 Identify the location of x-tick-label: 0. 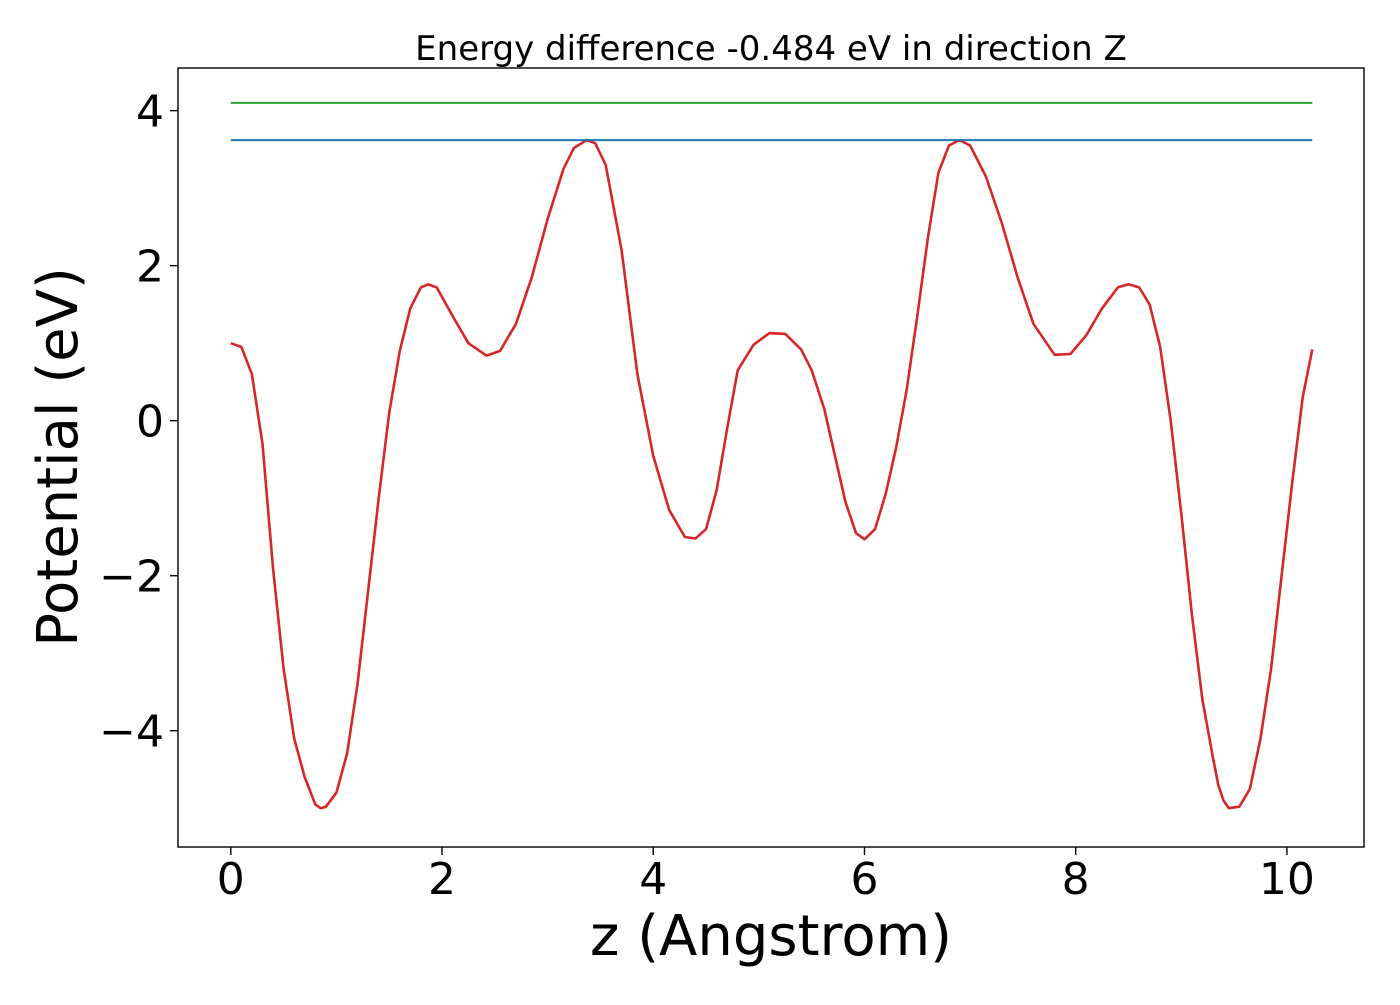
(231, 879).